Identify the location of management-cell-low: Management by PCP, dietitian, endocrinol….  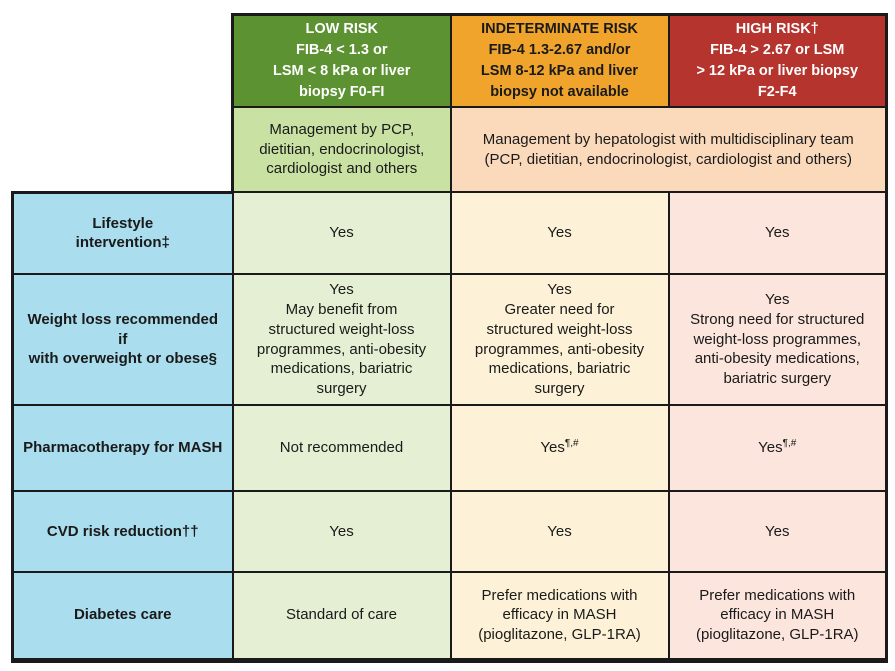
(341, 150).